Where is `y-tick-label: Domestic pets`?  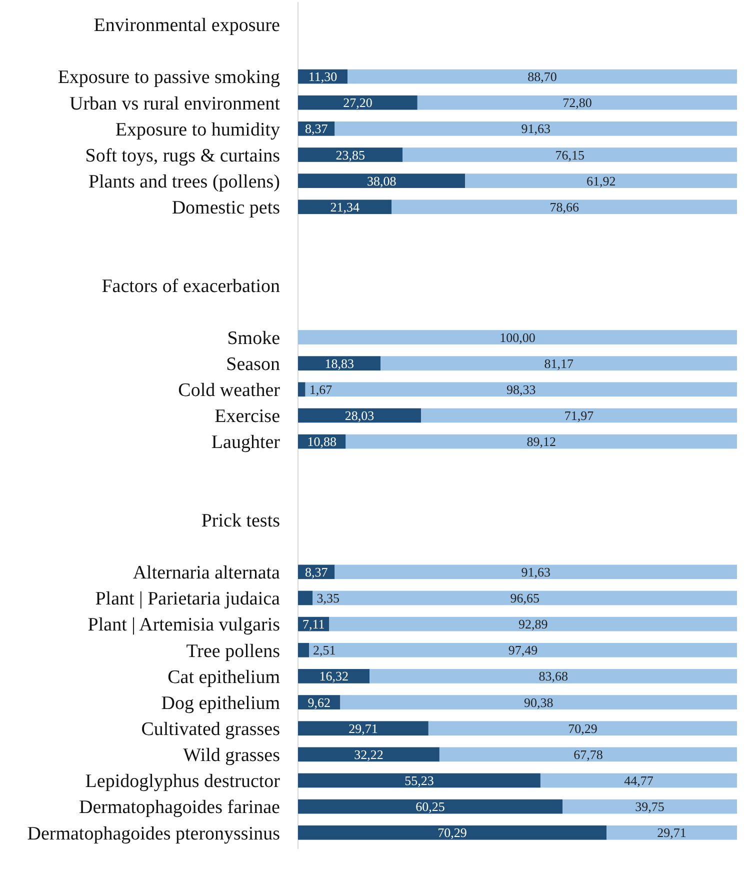 y-tick-label: Domestic pets is located at coordinates (226, 208).